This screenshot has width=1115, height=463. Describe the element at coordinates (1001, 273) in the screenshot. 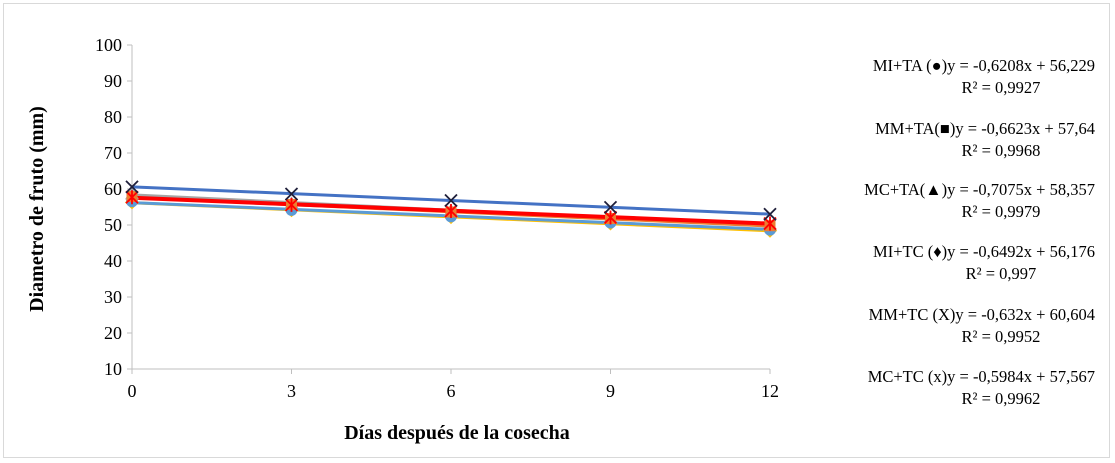

I see `trendline-r2: R² = 0,997` at that location.